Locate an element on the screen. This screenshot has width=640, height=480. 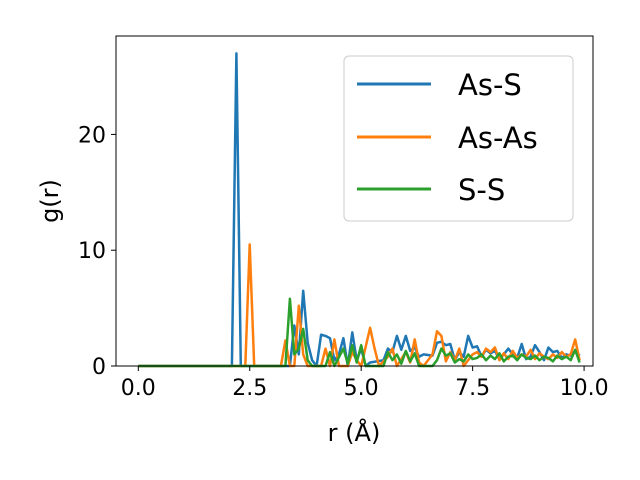
legend-label-1: As-As is located at coordinates (498, 138).